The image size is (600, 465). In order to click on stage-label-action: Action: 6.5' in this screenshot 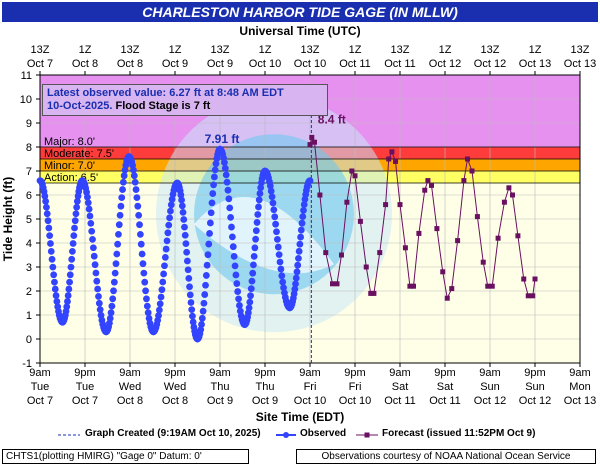, I will do `click(71, 178)`.